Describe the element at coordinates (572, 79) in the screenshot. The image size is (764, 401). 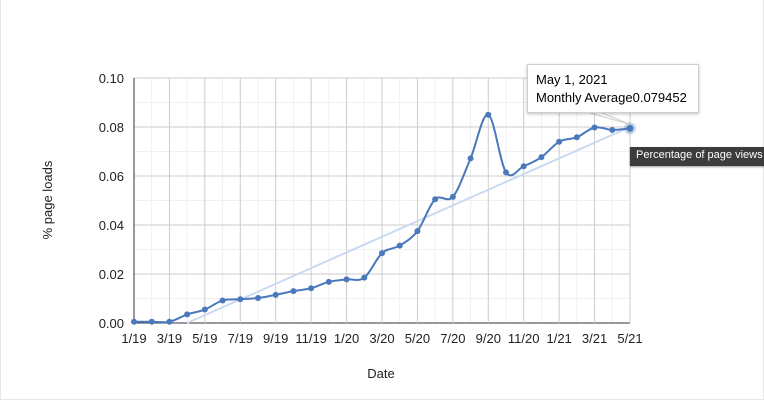
I see `tooltip-date: May 1, 2021` at that location.